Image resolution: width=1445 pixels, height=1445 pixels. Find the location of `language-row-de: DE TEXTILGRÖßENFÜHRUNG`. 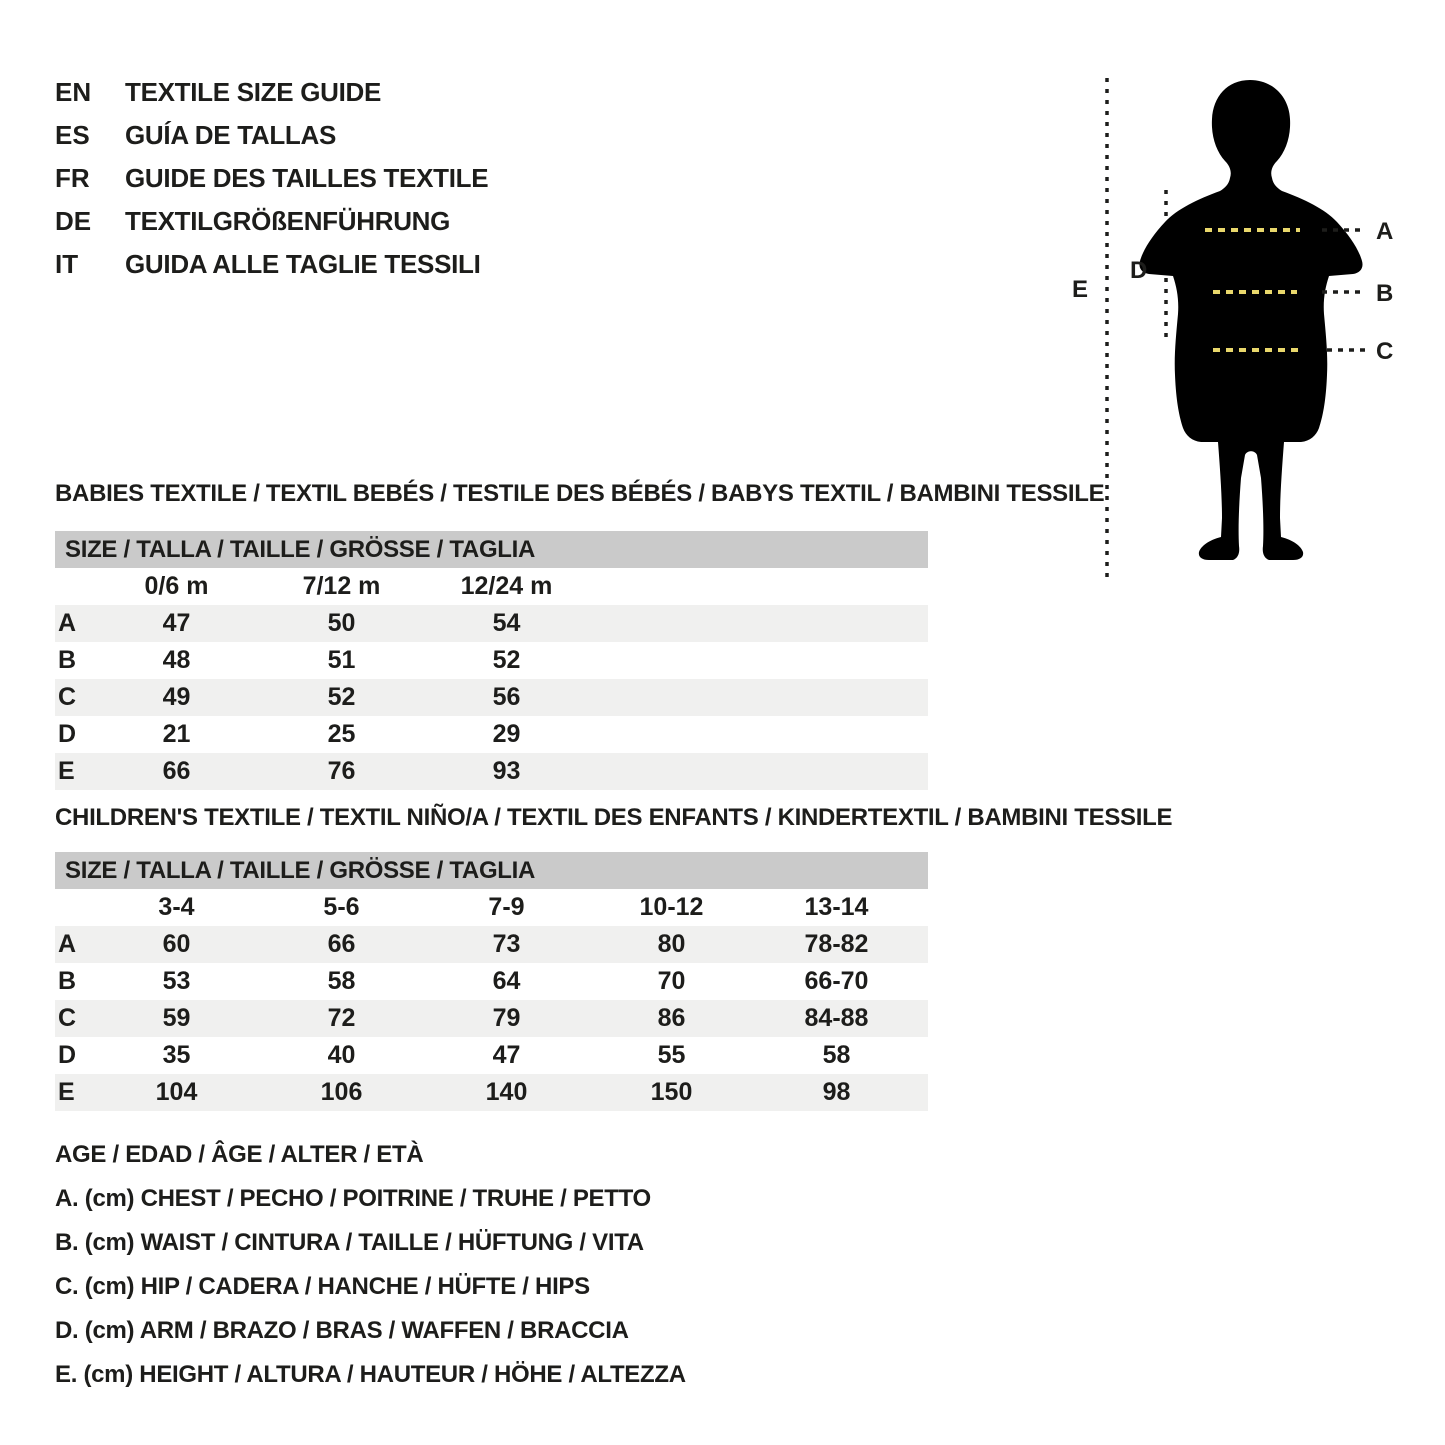

language-row-de: DE TEXTILGRÖßENFÜHRUNG is located at coordinates (271, 221).